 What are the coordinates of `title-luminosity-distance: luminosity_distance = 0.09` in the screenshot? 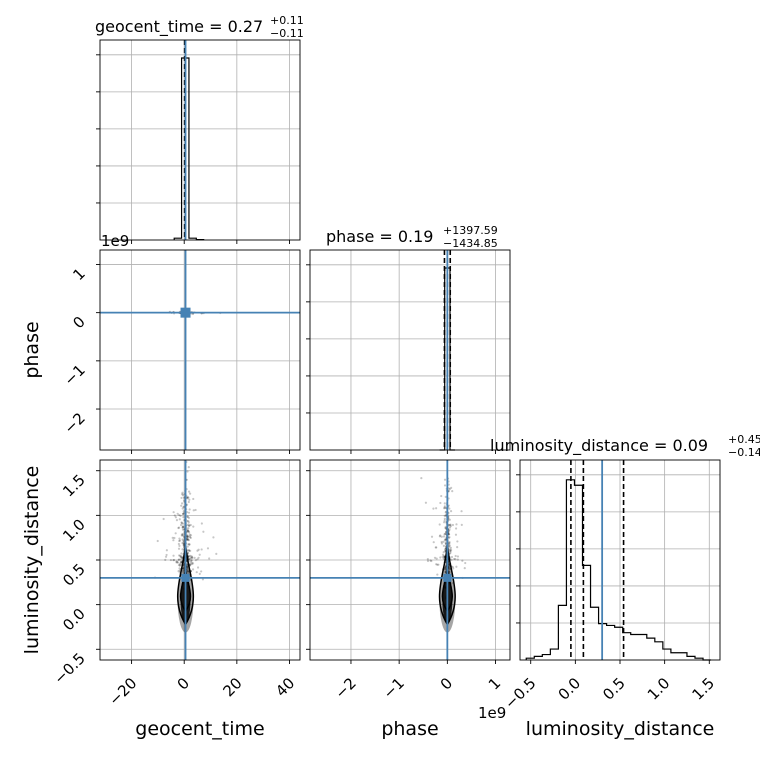 It's located at (599, 446).